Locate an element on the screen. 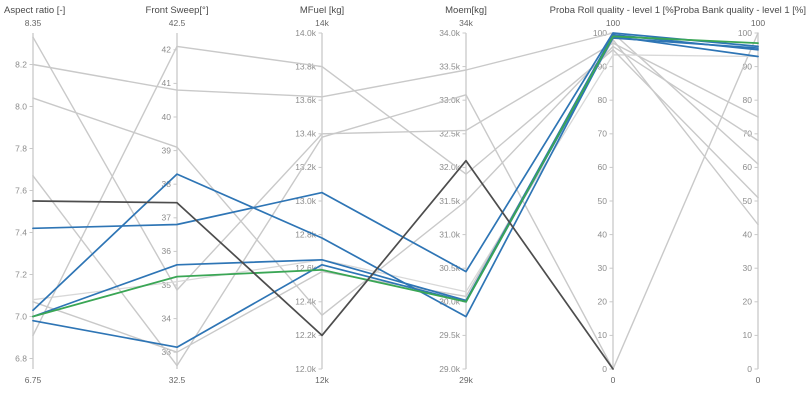 Image resolution: width=810 pixels, height=400 pixels. axis-min-label-moem: 29k is located at coordinates (466, 380).